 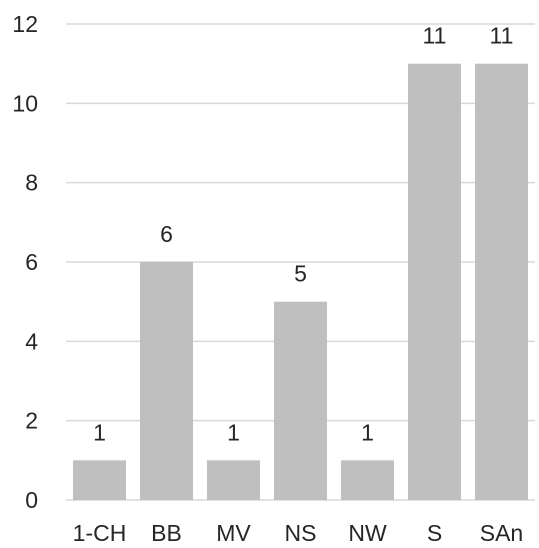 I want to click on bar-NS, so click(x=300, y=400).